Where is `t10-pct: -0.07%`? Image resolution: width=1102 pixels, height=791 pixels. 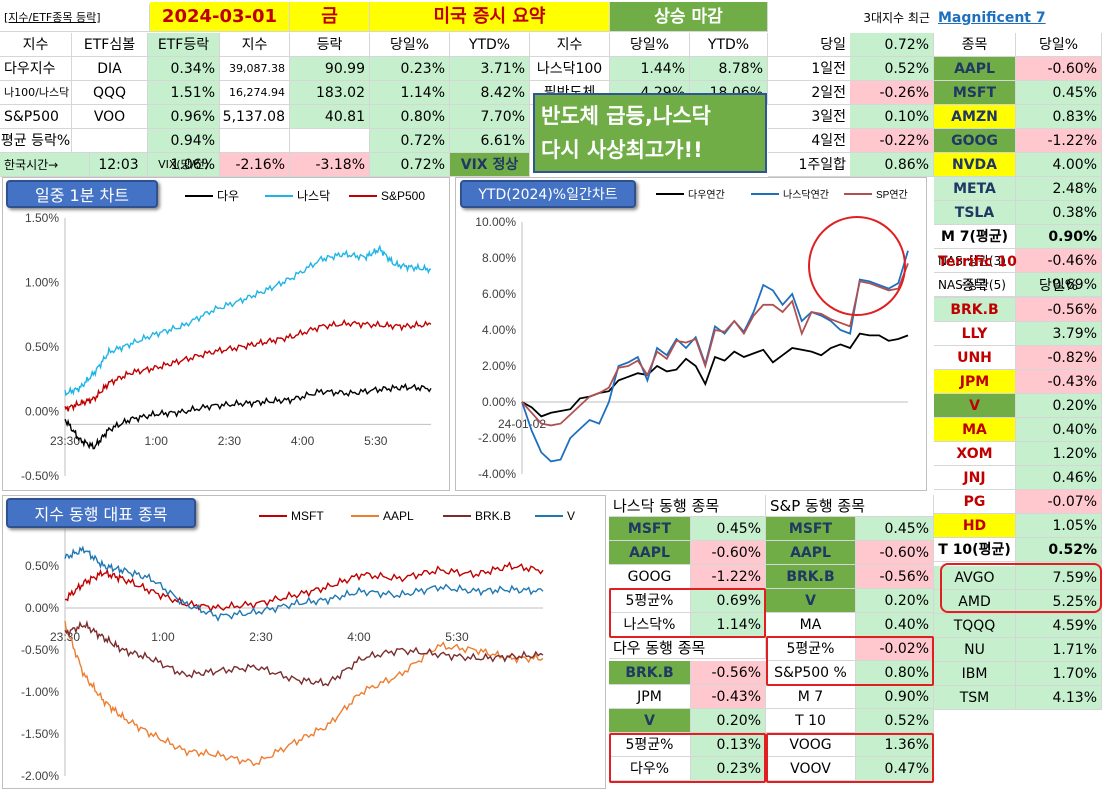
t10-pct: -0.07% is located at coordinates (1059, 502).